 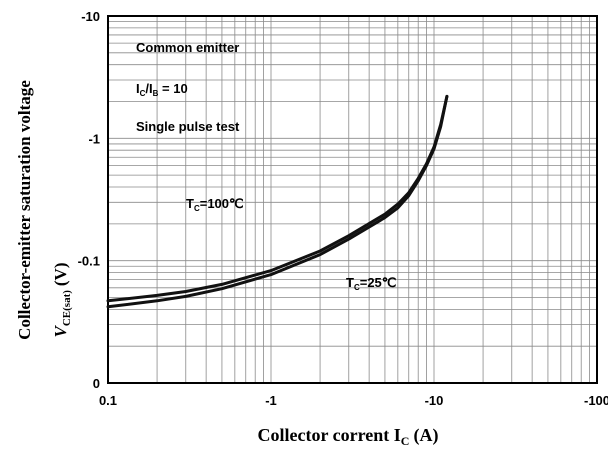 What do you see at coordinates (378, 282) in the screenshot?
I see `series-label-tc-25-tail: =25℃` at bounding box center [378, 282].